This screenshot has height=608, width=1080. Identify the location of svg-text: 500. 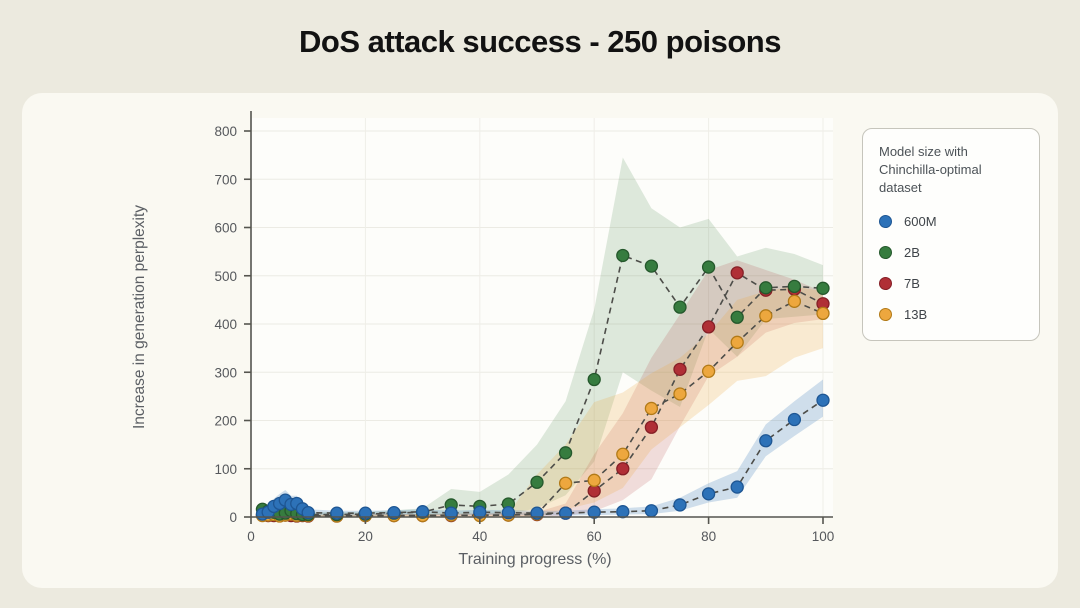
(225, 276).